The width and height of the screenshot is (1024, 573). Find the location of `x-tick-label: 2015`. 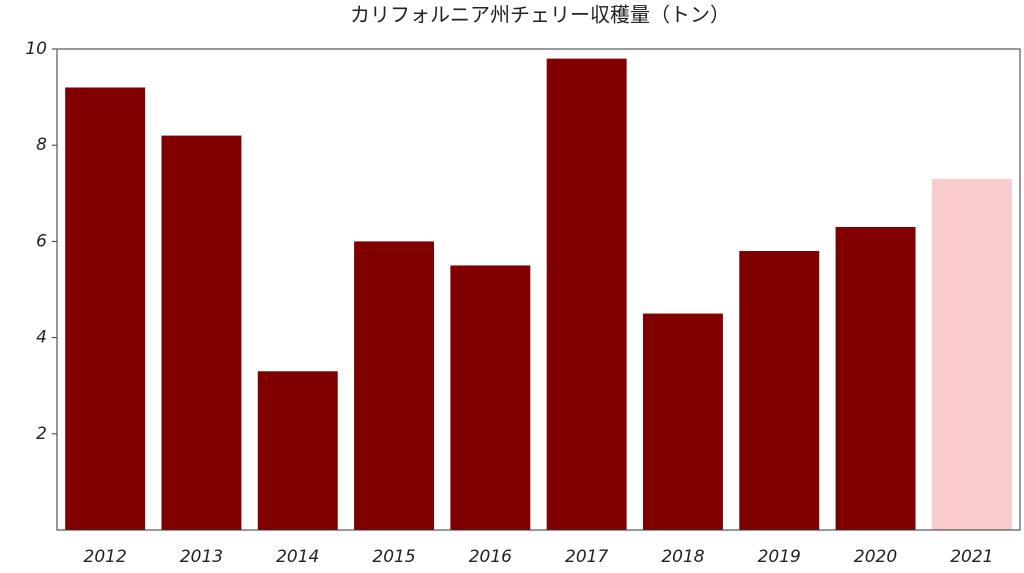

x-tick-label: 2015 is located at coordinates (393, 557).